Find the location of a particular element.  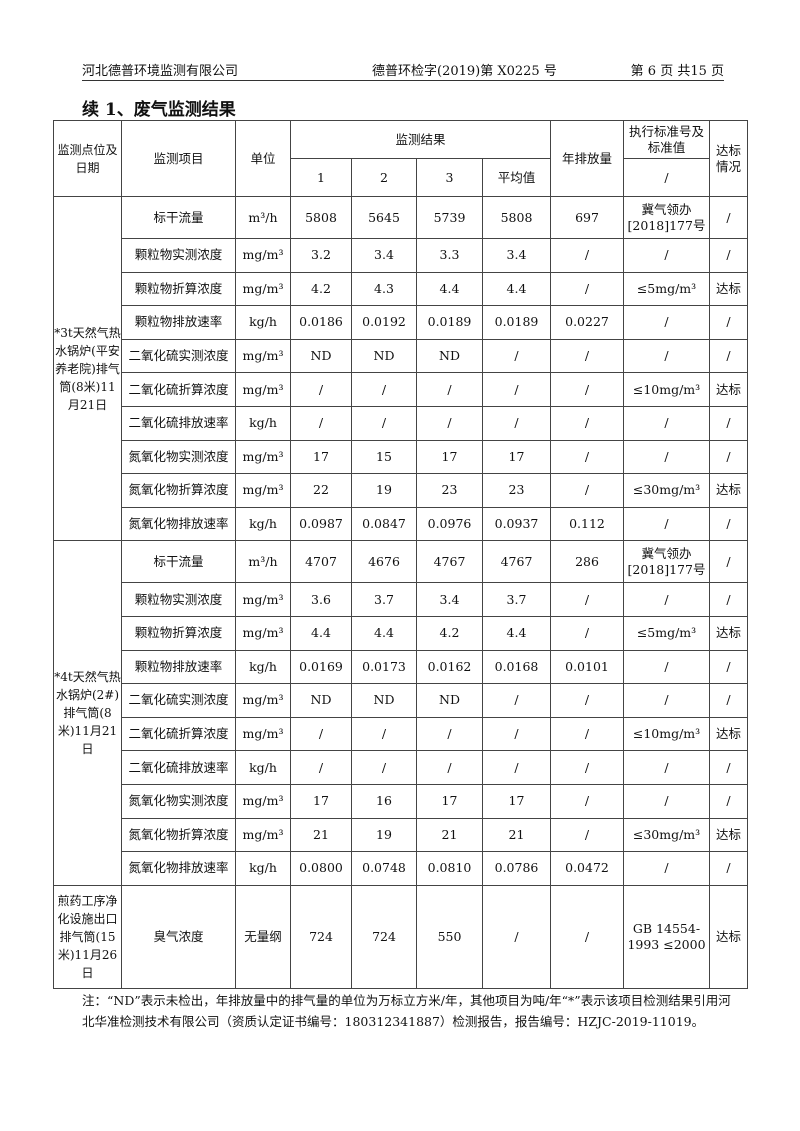

table-row: 氮氧化物折算浓度 mg/m³ 22 19 23 23/≤30mg/m³ 达标 is located at coordinates (401, 490).